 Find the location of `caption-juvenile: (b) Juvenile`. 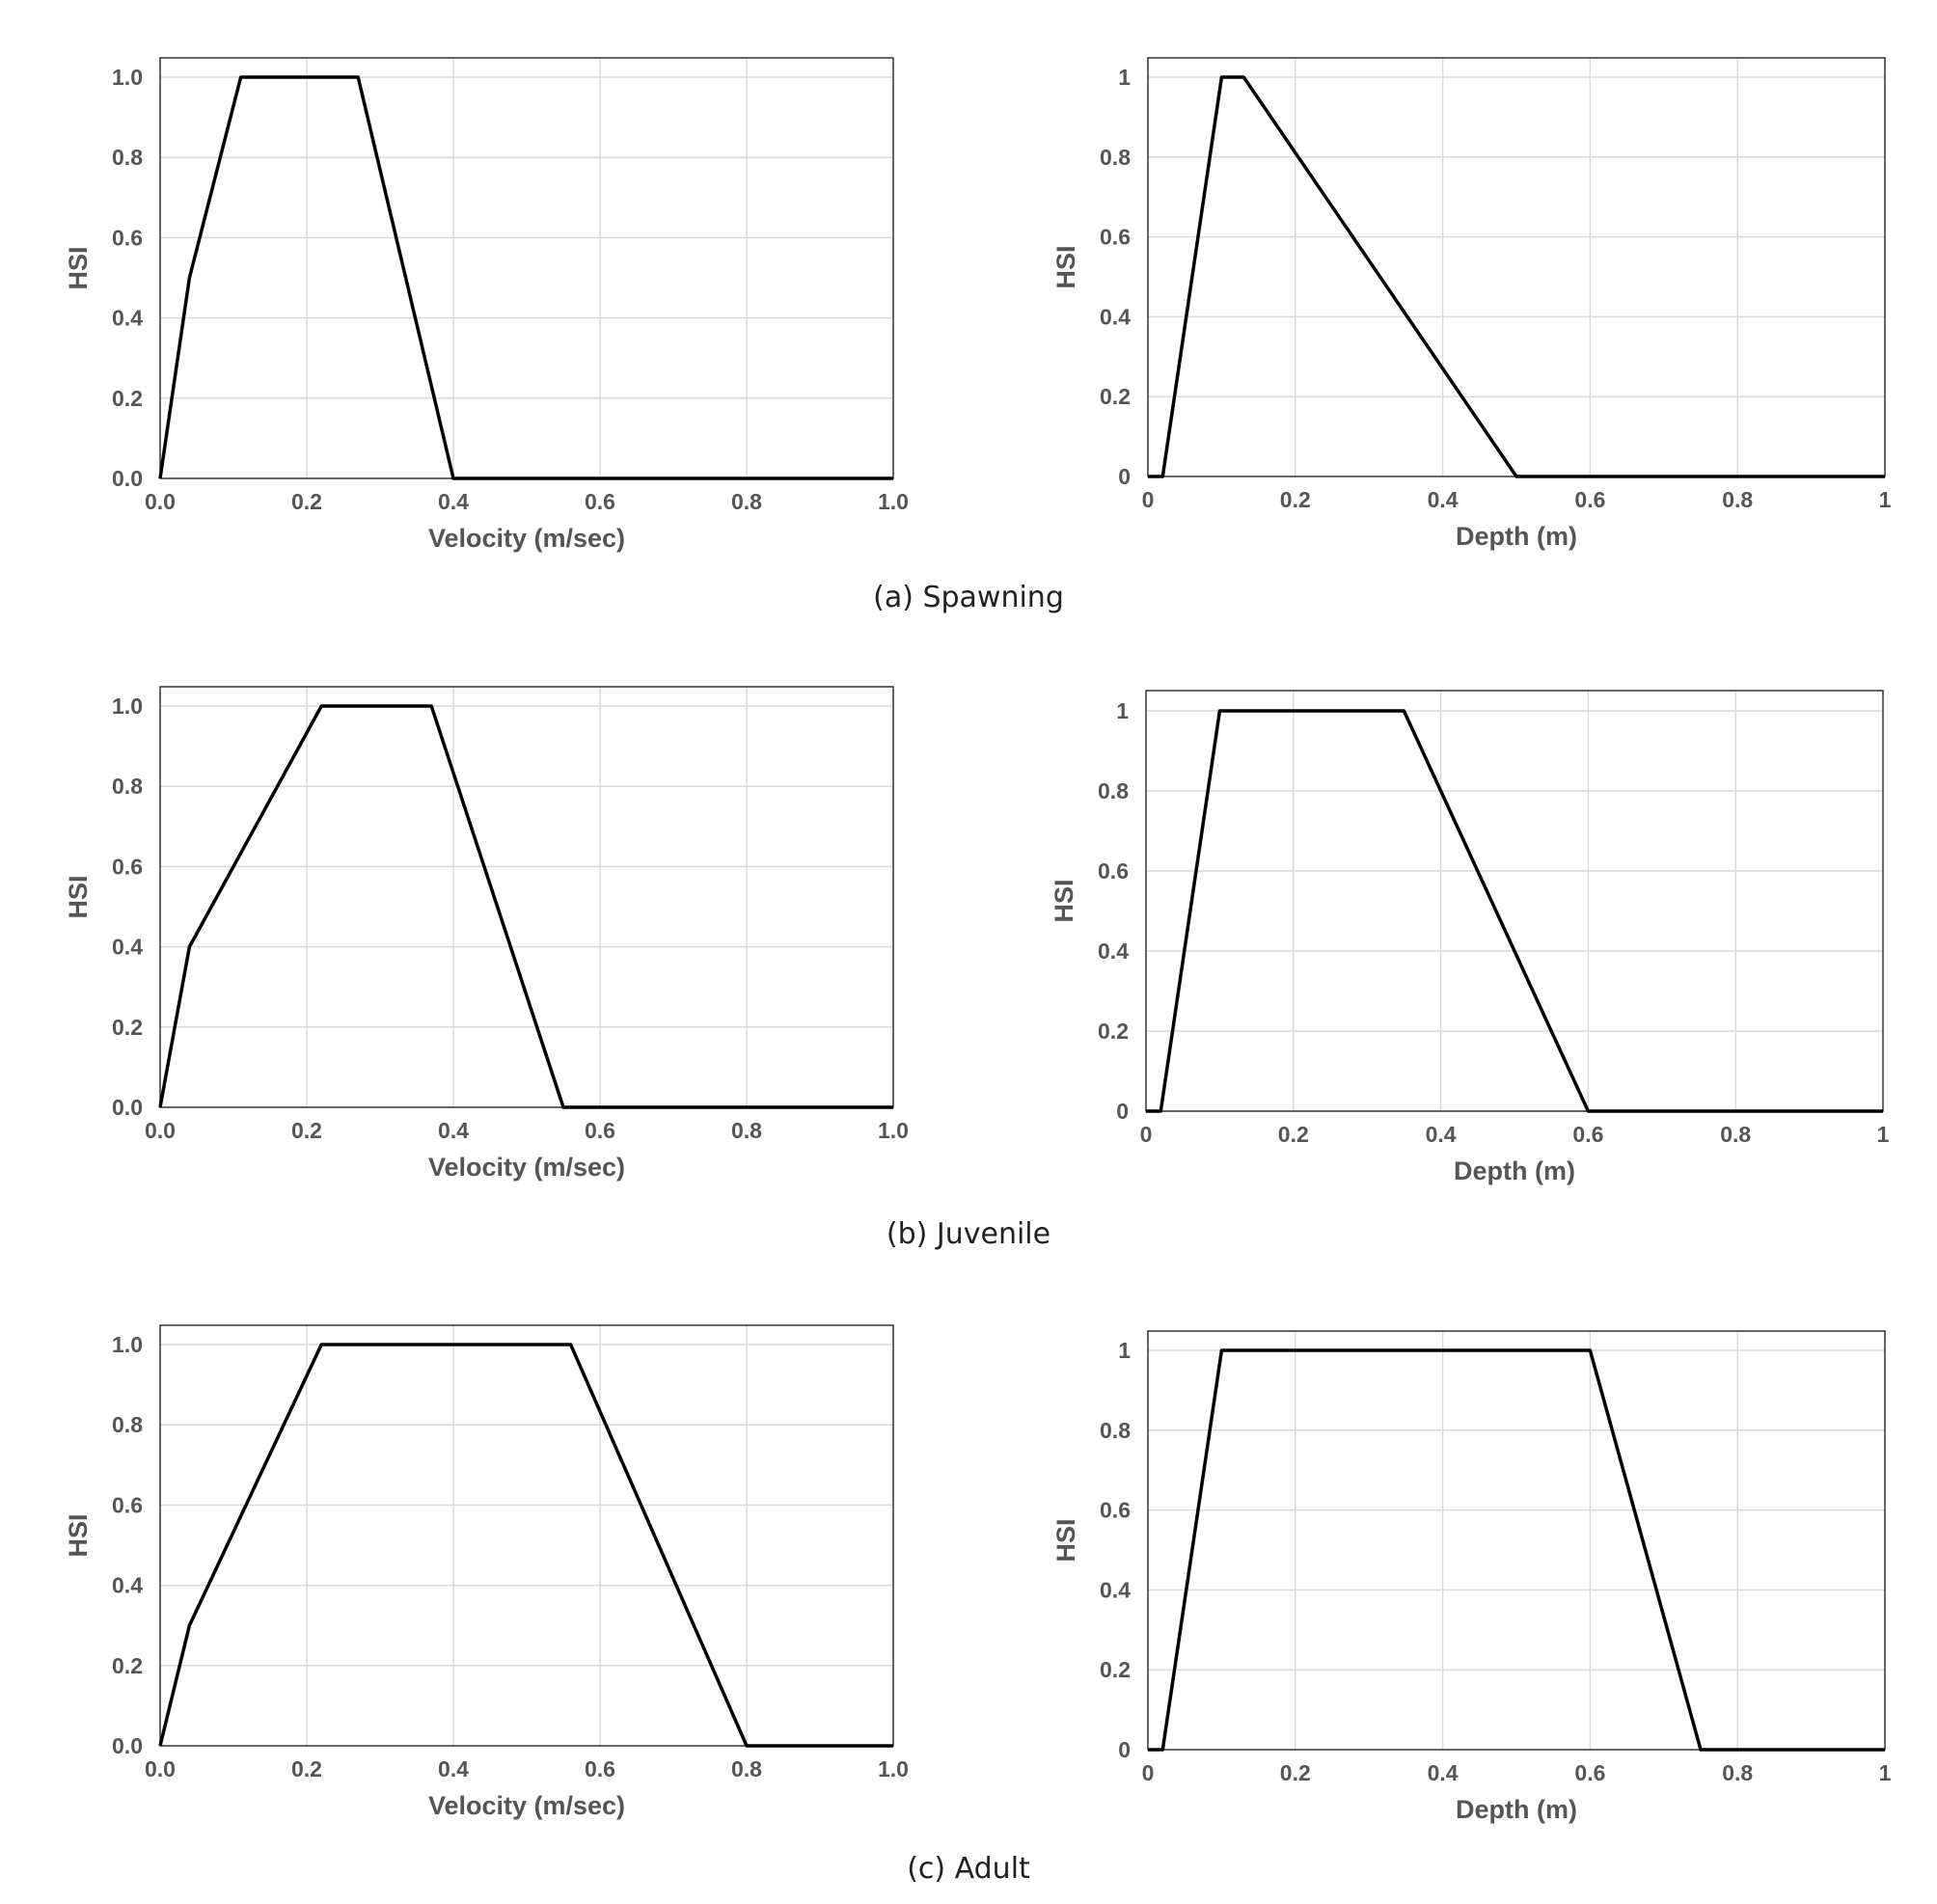

caption-juvenile: (b) Juvenile is located at coordinates (968, 1234).